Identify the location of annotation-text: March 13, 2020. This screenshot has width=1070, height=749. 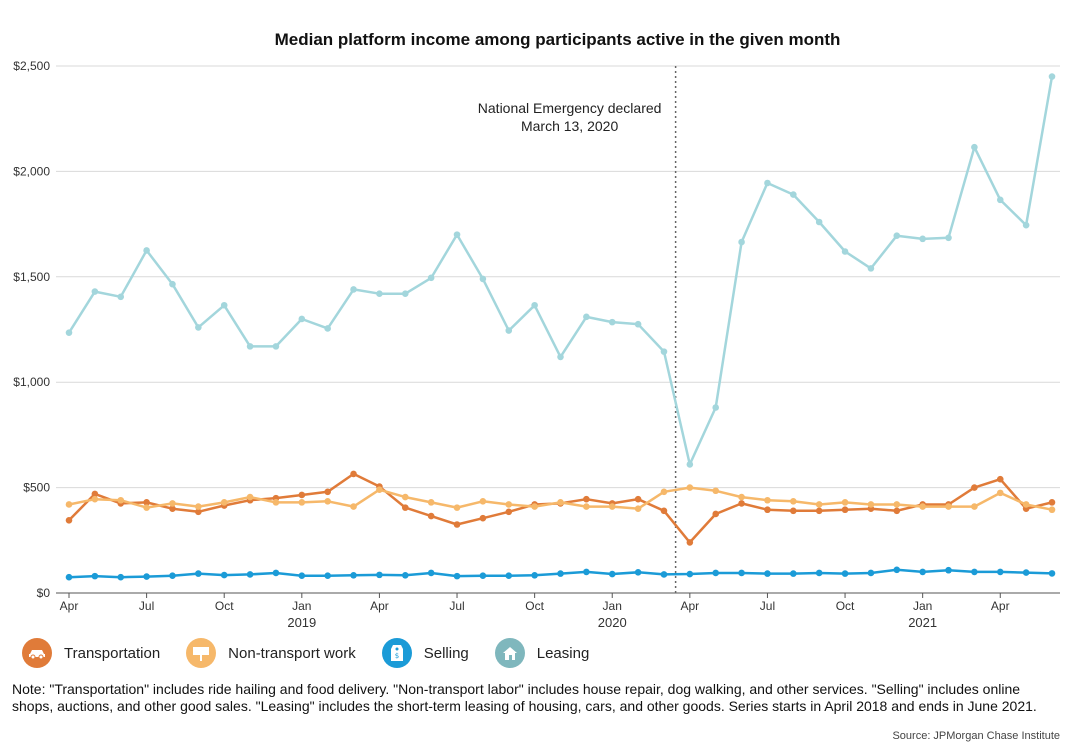
(569, 126).